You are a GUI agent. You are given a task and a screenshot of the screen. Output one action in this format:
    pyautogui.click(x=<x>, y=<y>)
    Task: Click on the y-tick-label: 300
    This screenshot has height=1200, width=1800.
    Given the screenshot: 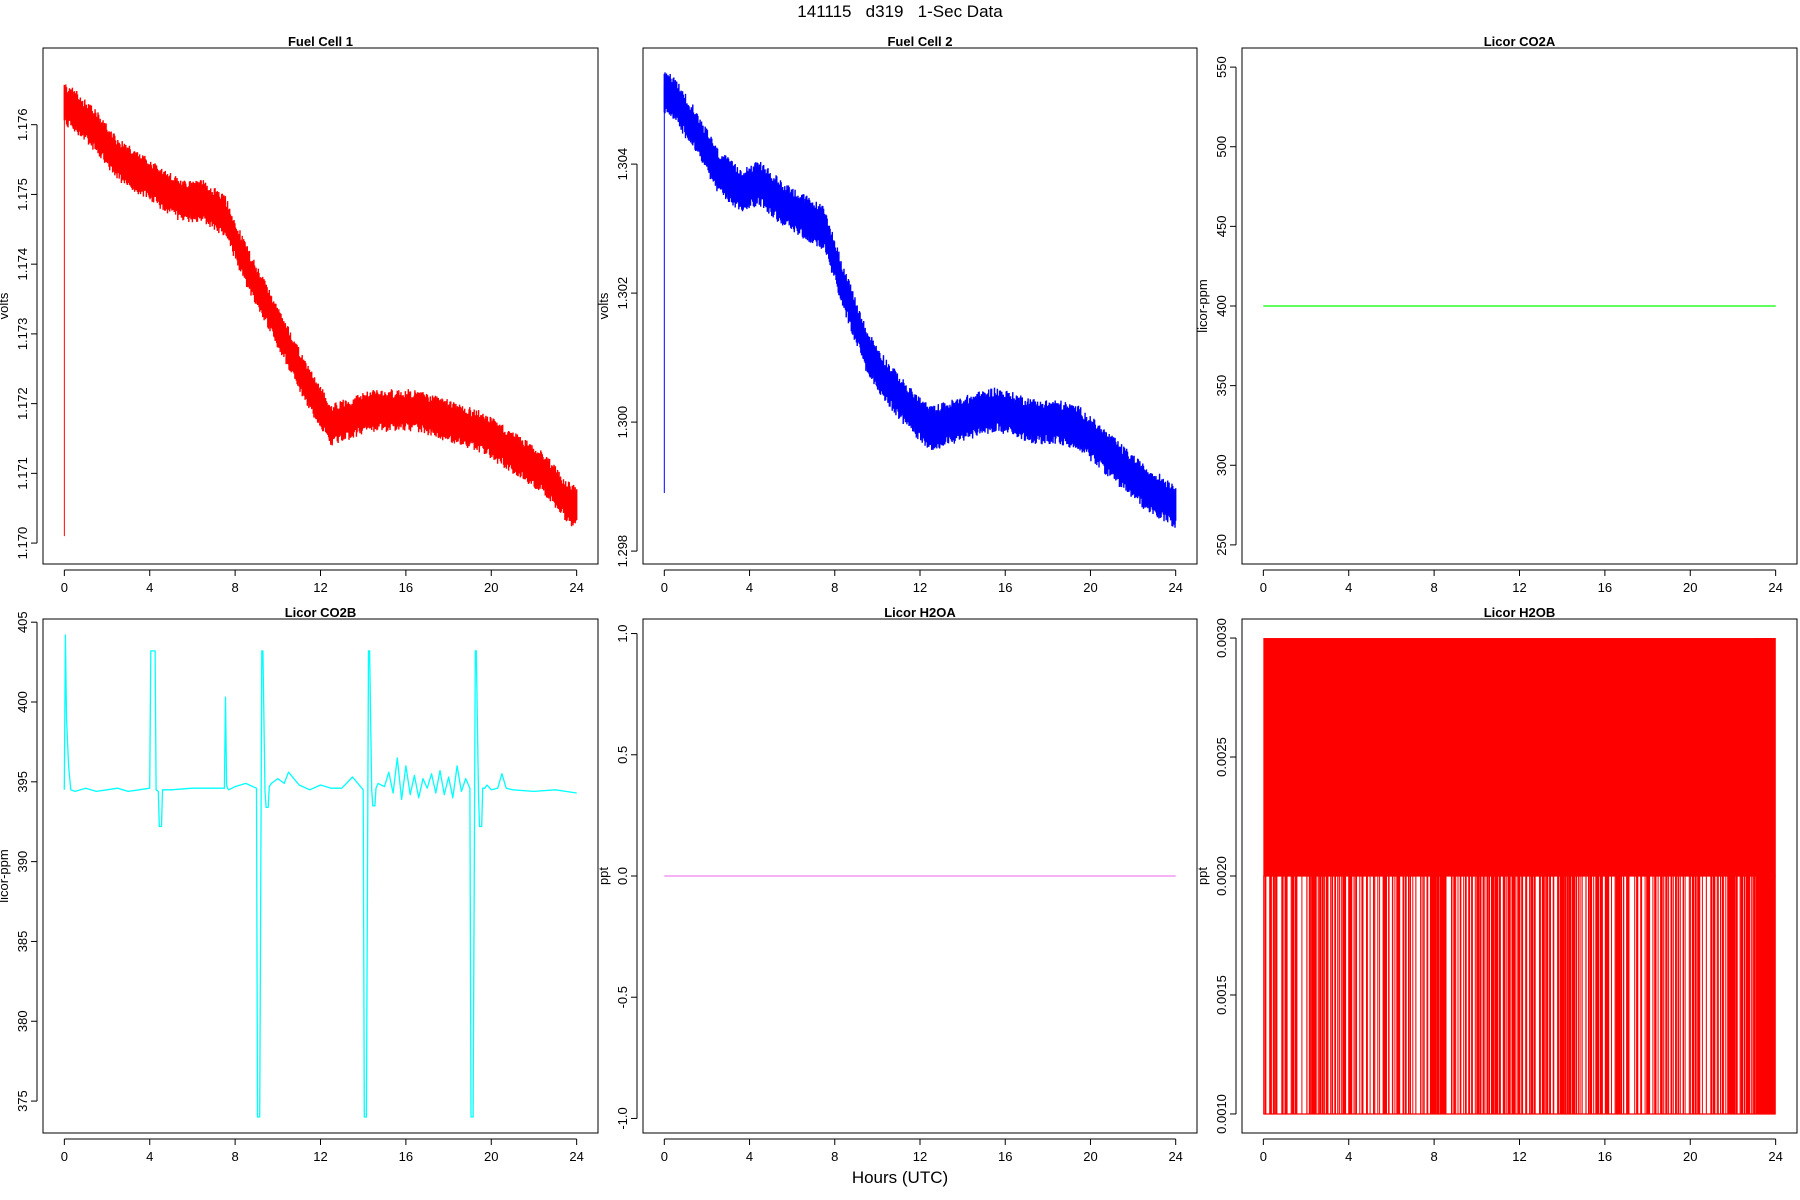 What is the action you would take?
    pyautogui.click(x=1221, y=465)
    